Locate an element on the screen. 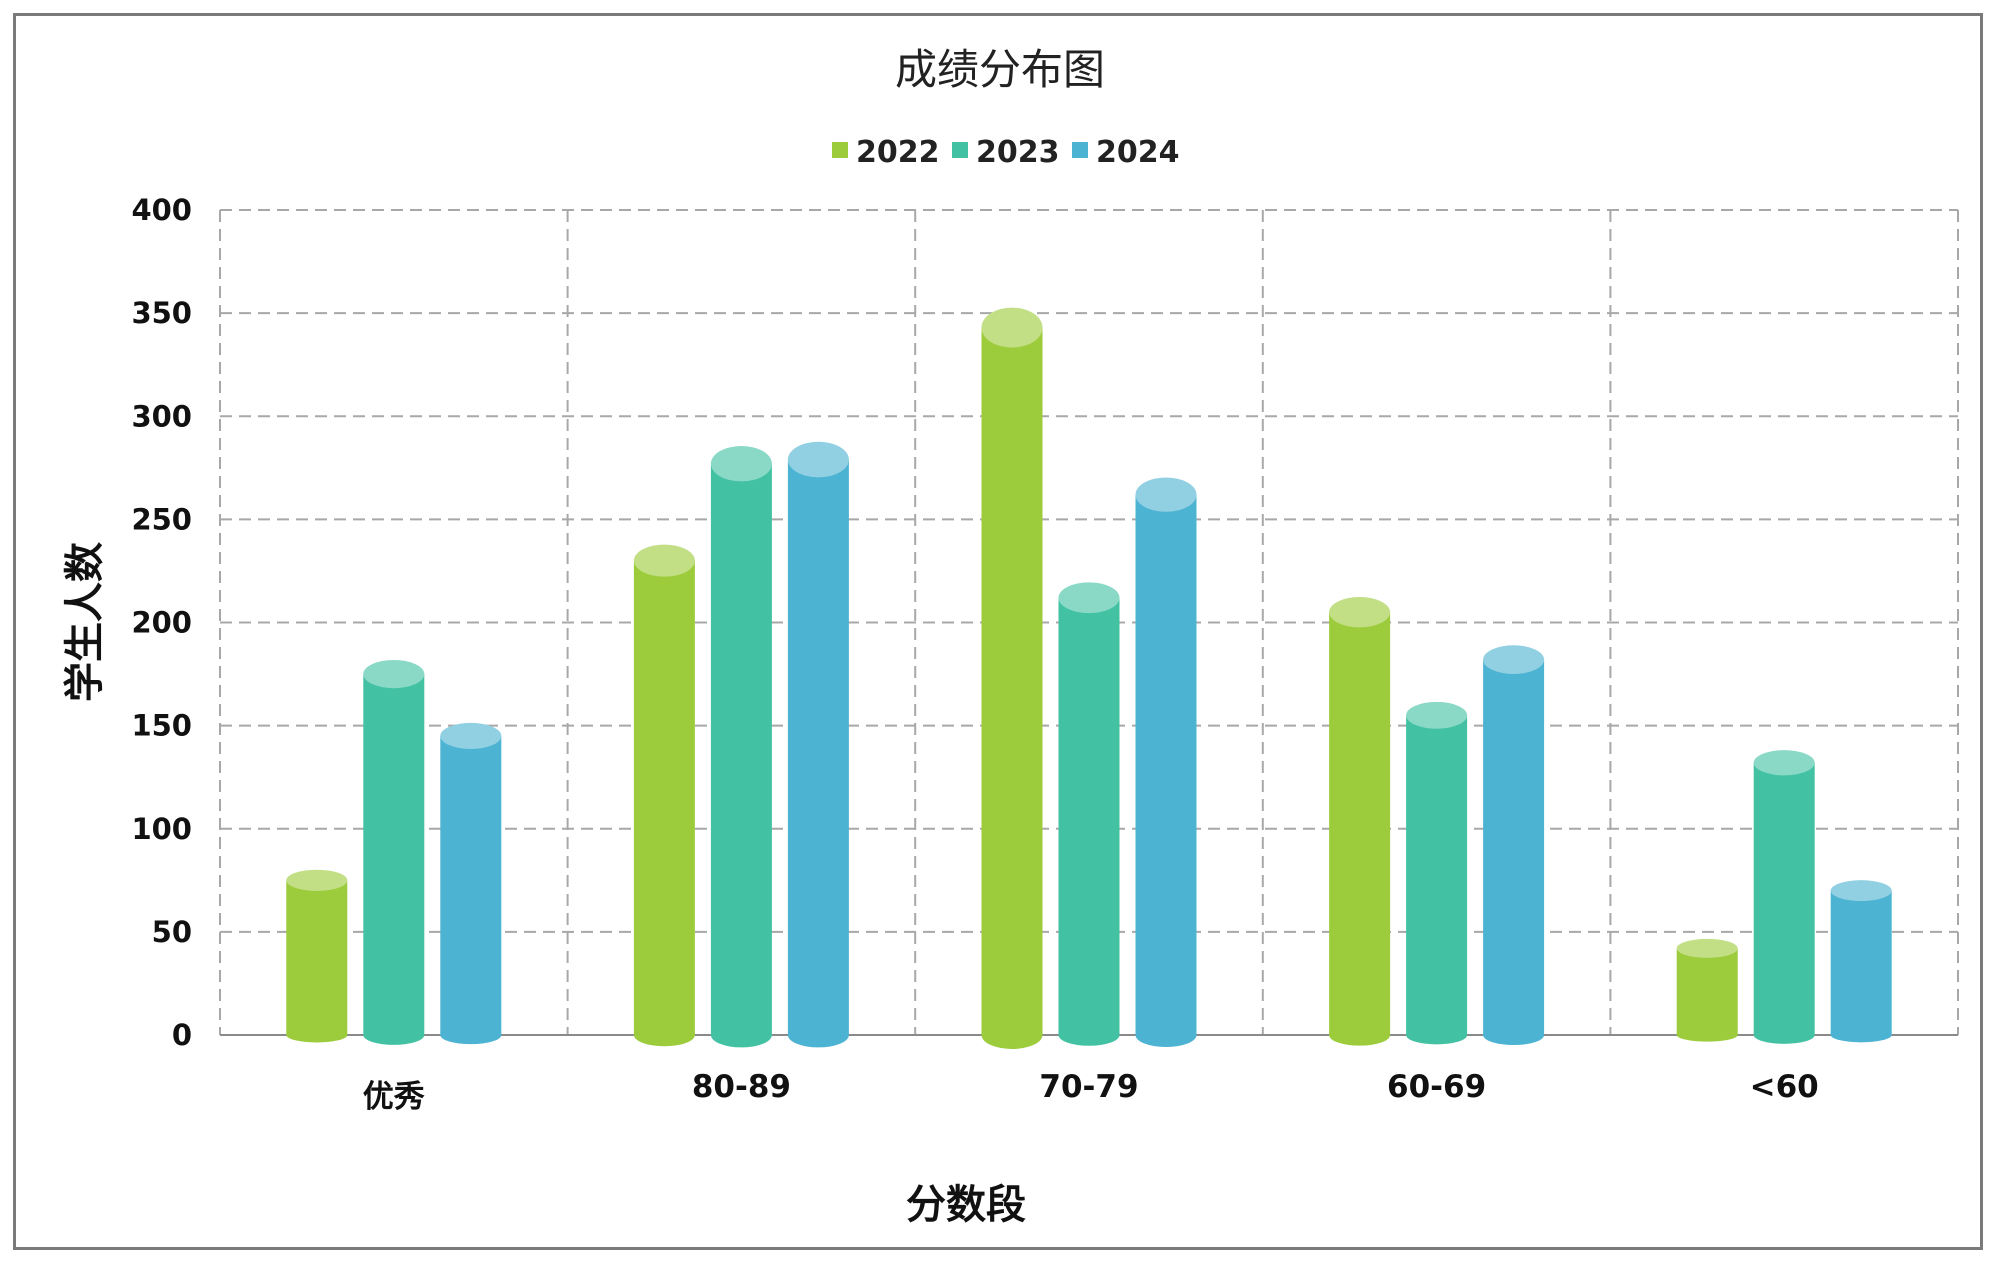  legend-label: 2024 is located at coordinates (1138, 152).